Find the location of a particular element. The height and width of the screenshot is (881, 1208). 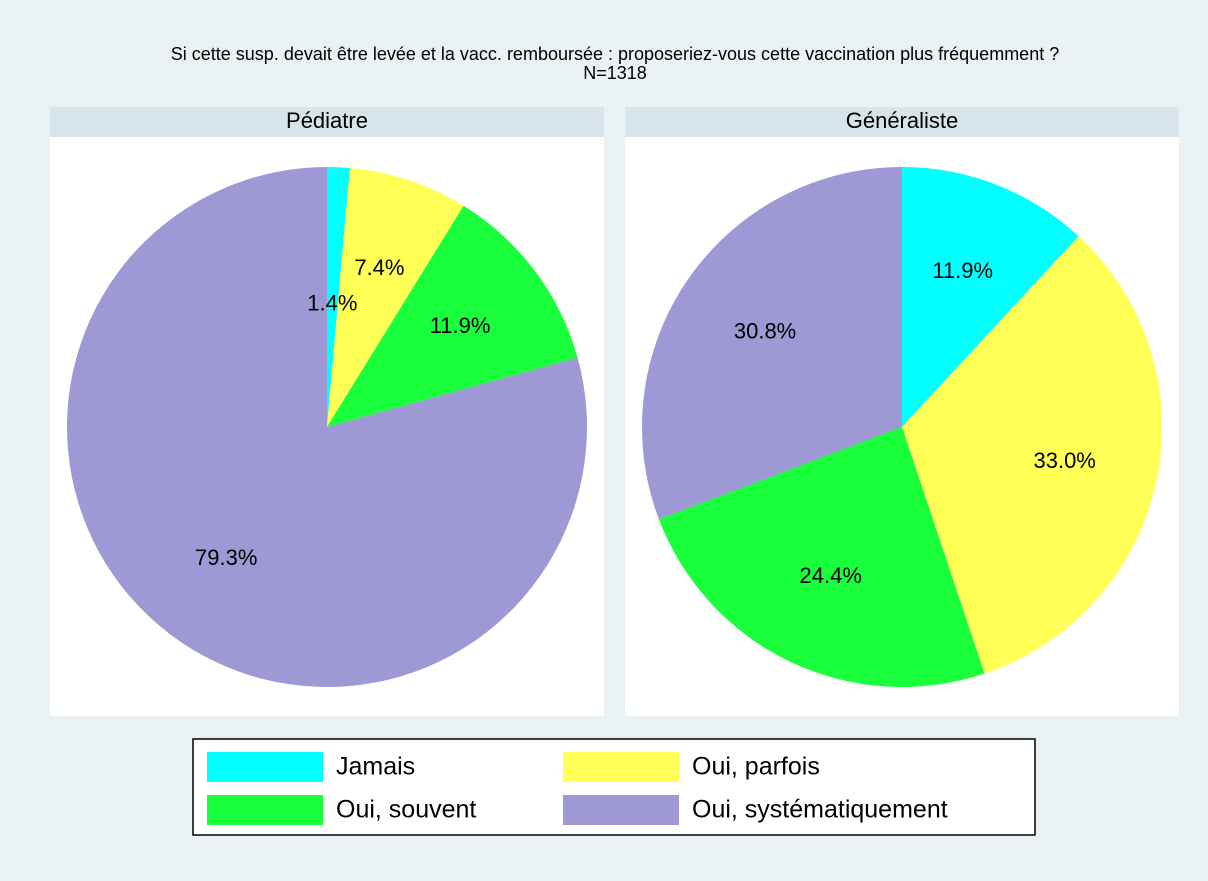

chart-subtitle: N=1318 is located at coordinates (615, 73).